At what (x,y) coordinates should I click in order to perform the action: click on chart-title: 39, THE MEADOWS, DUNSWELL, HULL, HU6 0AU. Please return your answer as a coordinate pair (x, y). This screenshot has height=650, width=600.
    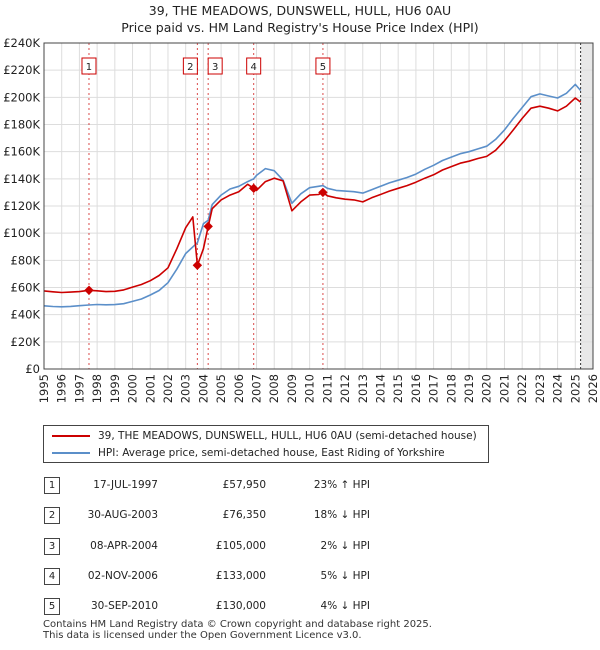
    Looking at the image, I should click on (300, 10).